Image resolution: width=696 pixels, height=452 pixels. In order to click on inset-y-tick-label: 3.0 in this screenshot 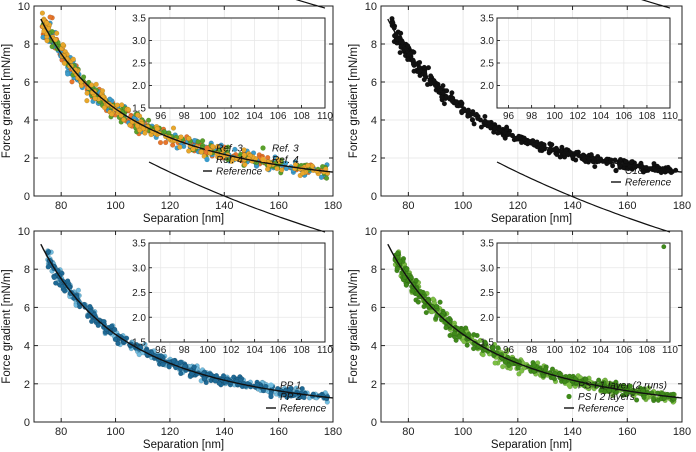, I will do `click(487, 268)`.